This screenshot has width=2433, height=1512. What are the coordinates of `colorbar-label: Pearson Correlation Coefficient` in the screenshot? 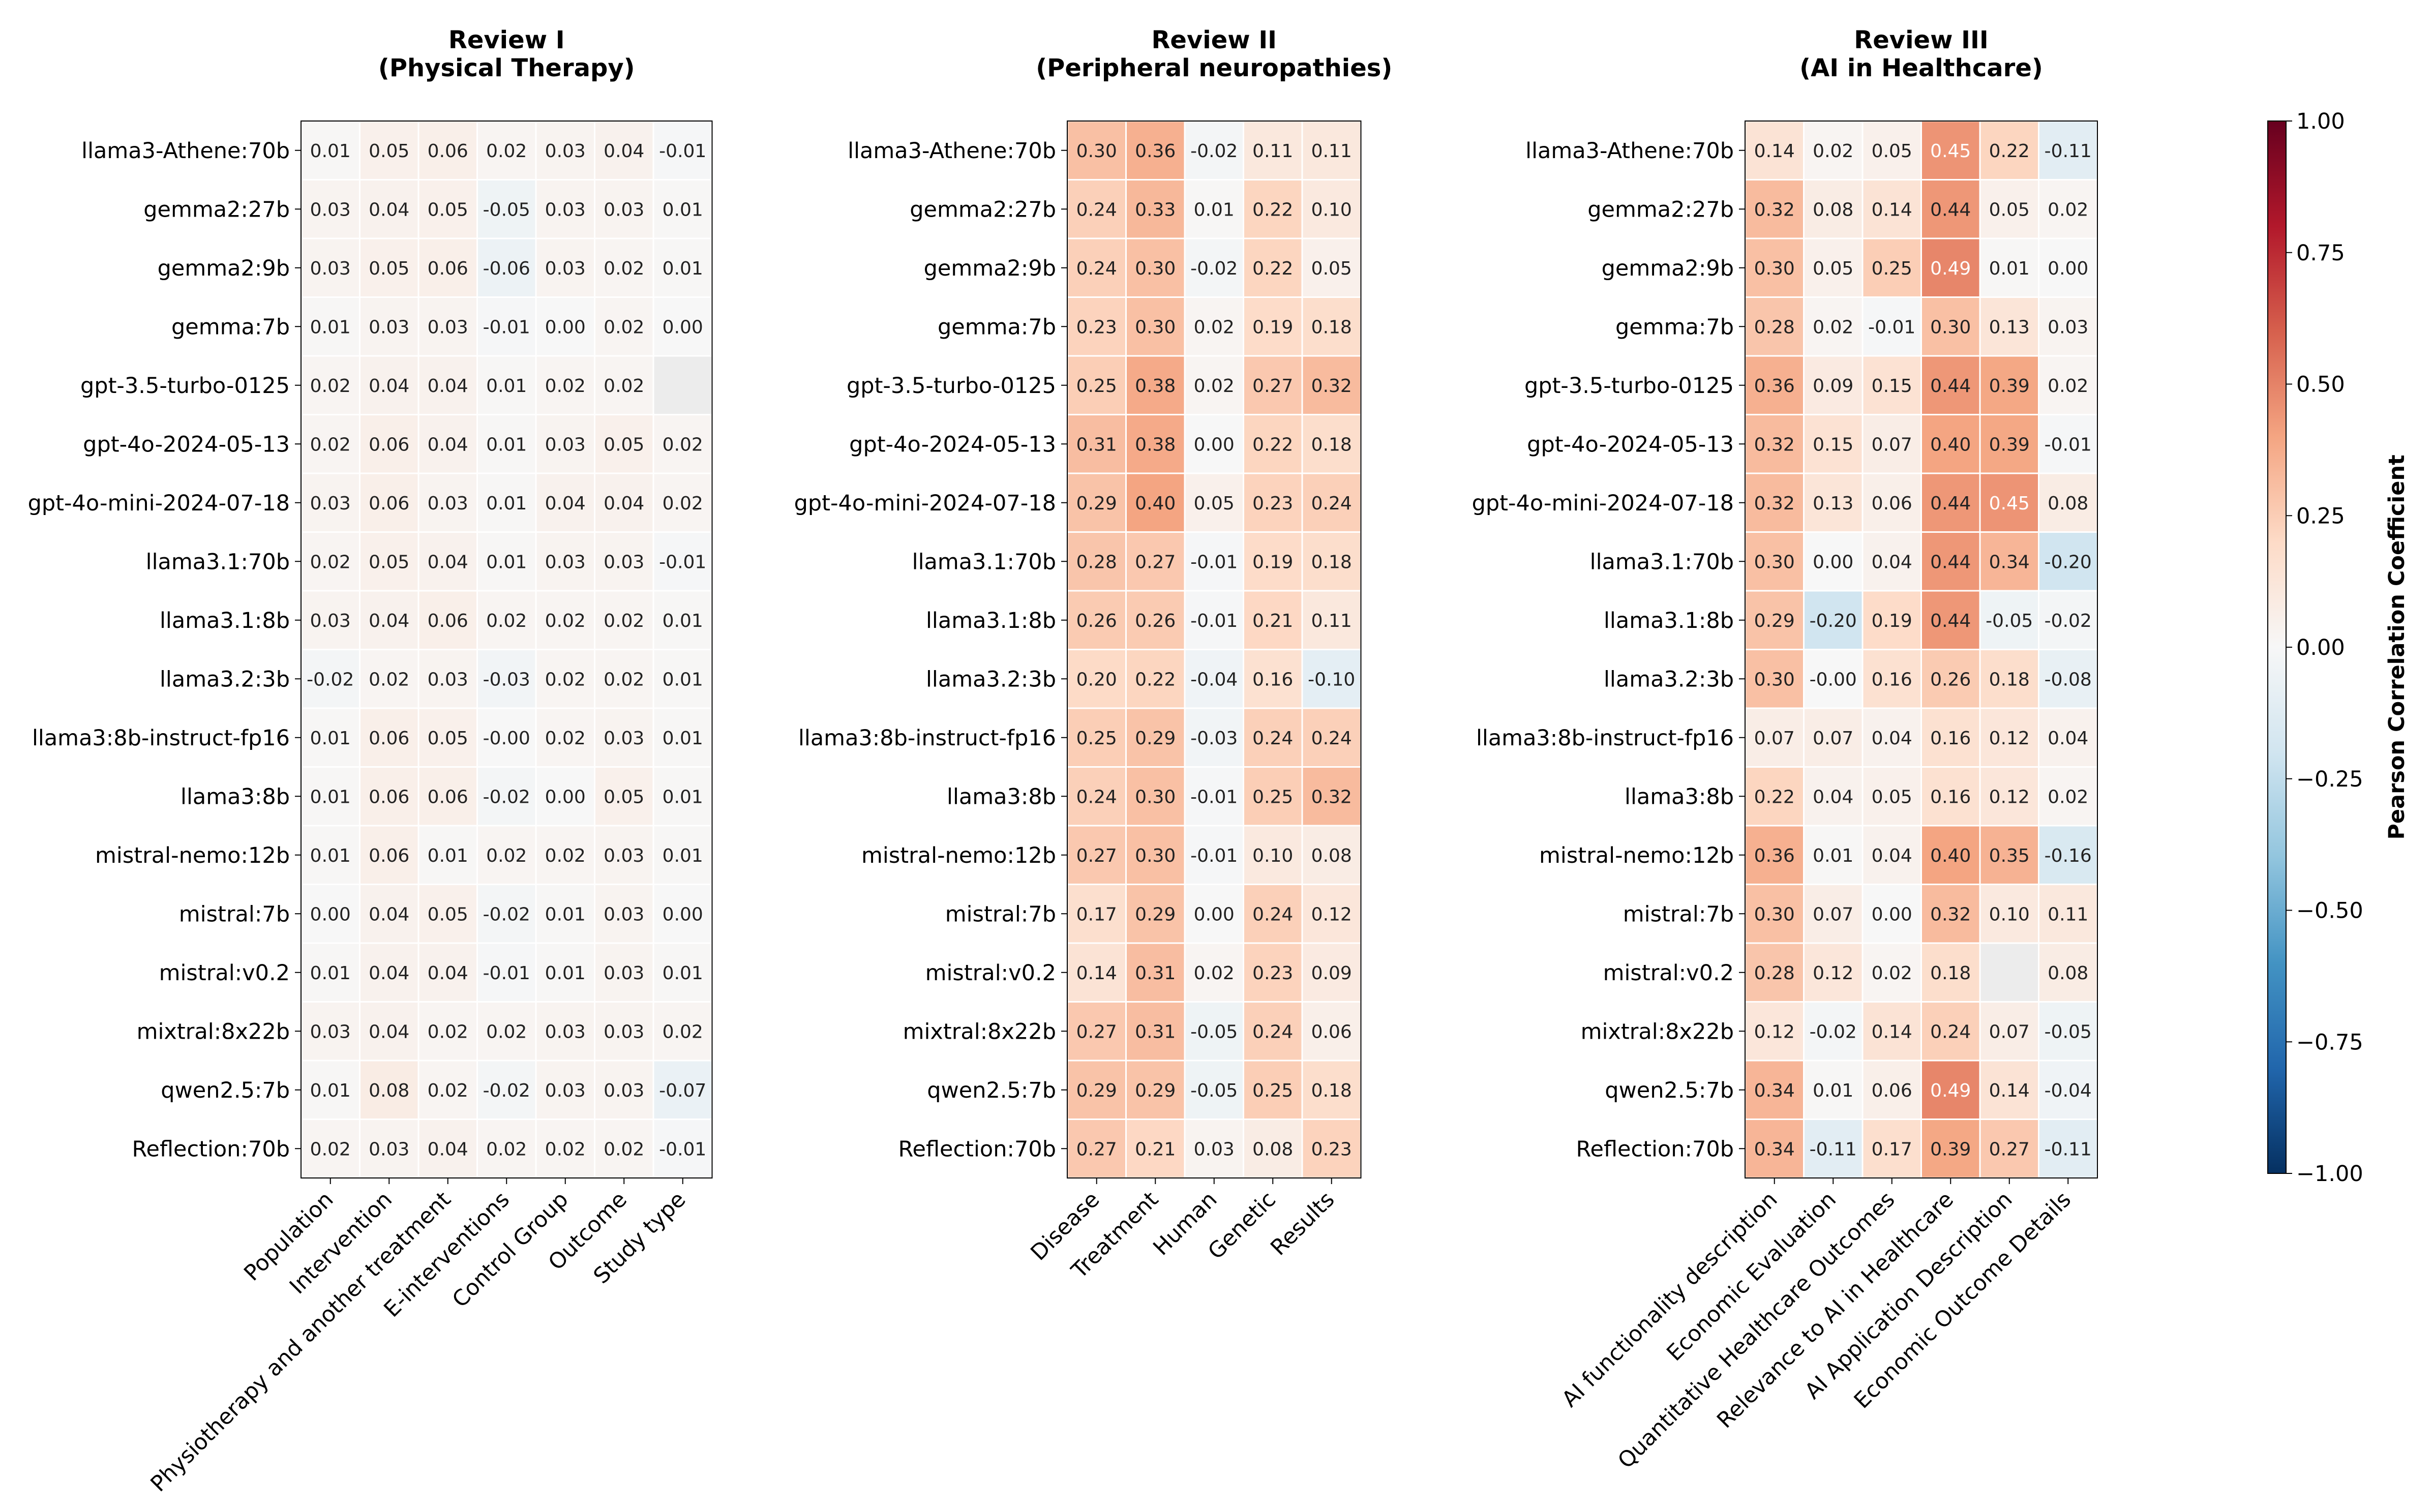 It's located at (2397, 647).